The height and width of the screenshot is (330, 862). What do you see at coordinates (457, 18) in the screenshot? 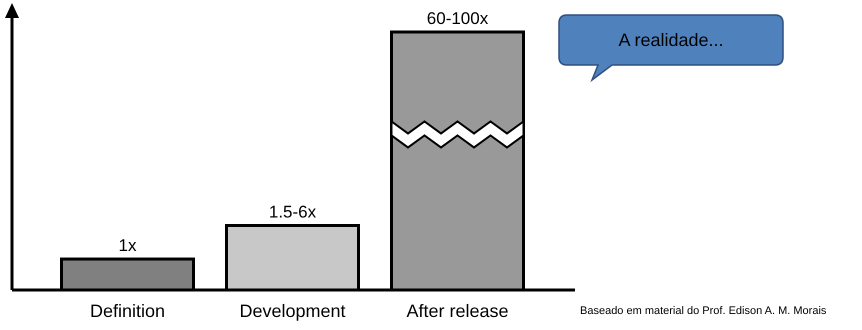
I see `annotation: 60-100x` at bounding box center [457, 18].